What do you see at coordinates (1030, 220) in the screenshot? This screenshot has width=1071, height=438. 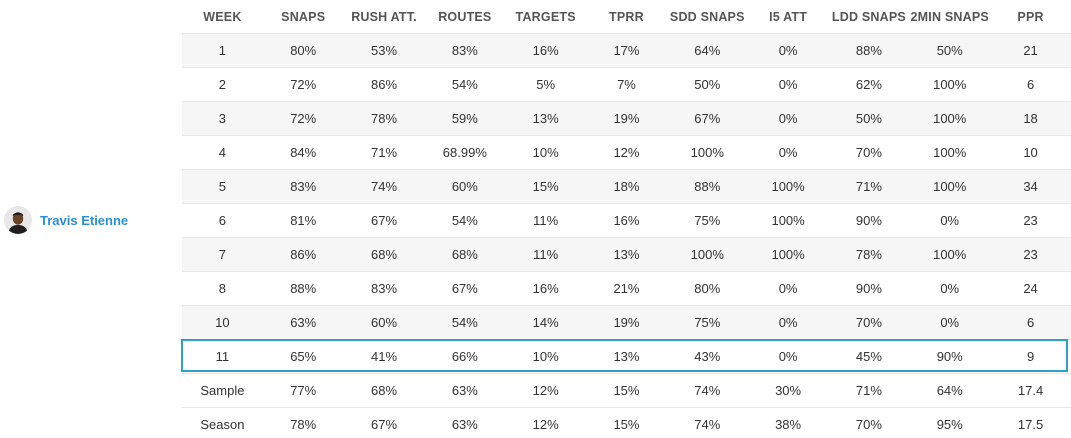 I see `stat-cell: 23` at bounding box center [1030, 220].